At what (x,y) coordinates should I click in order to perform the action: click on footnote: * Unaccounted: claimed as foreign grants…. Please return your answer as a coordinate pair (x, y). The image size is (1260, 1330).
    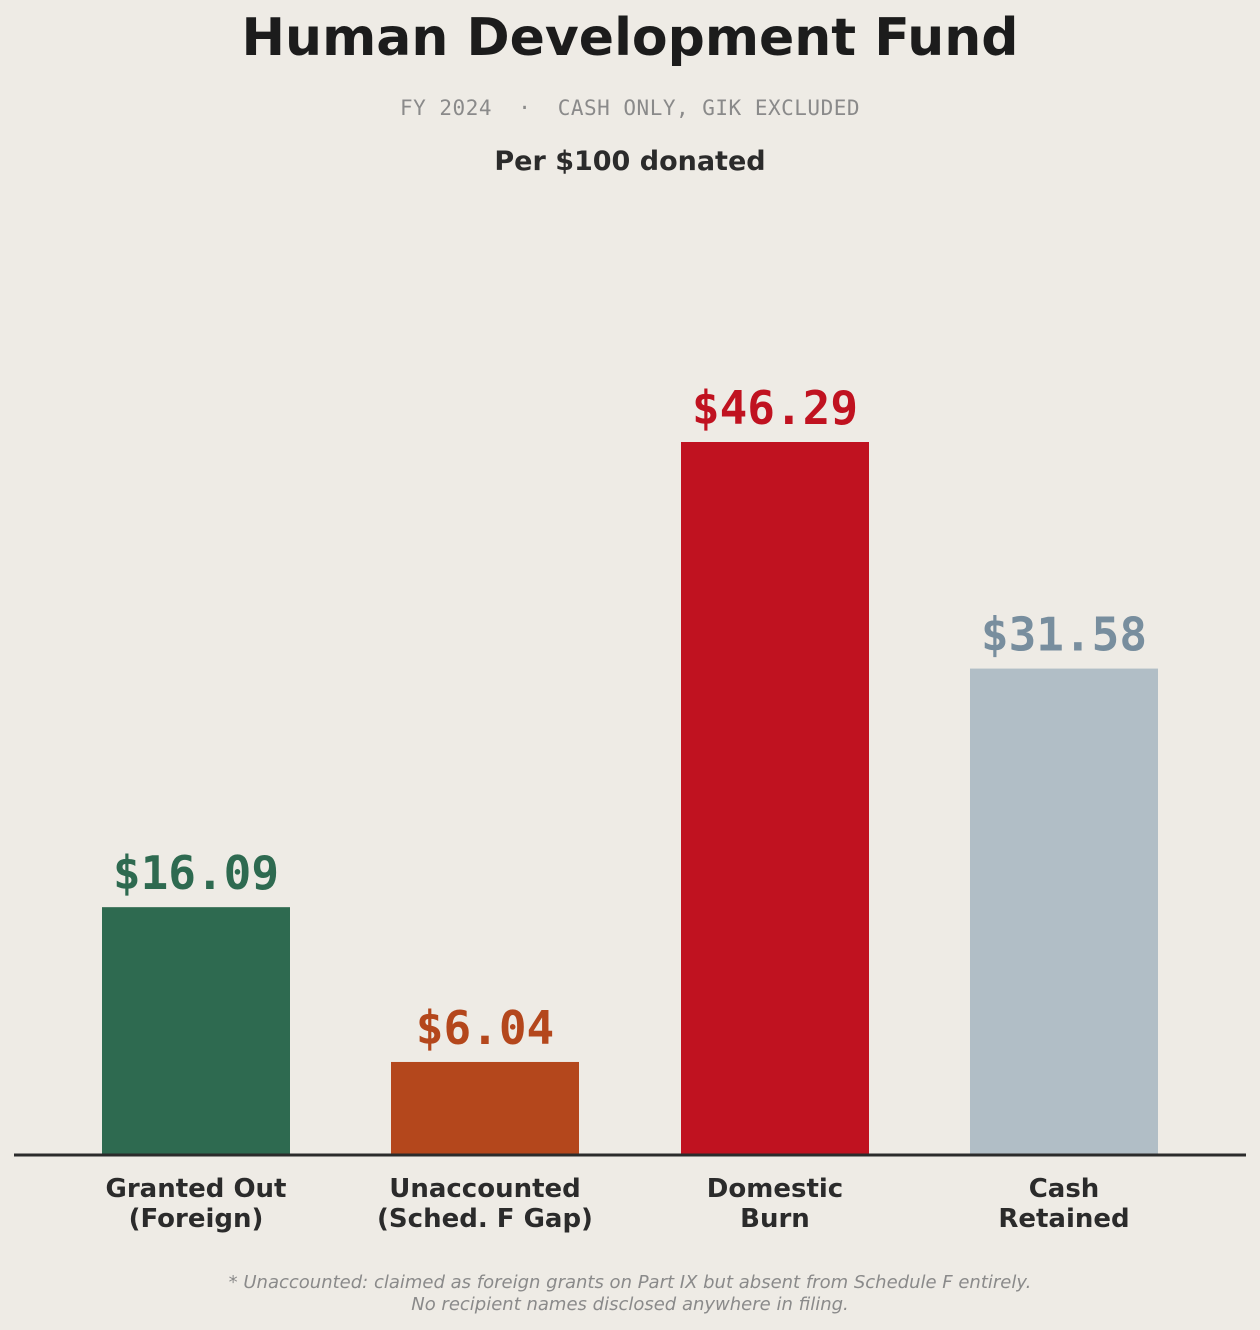
    Looking at the image, I should click on (630, 1294).